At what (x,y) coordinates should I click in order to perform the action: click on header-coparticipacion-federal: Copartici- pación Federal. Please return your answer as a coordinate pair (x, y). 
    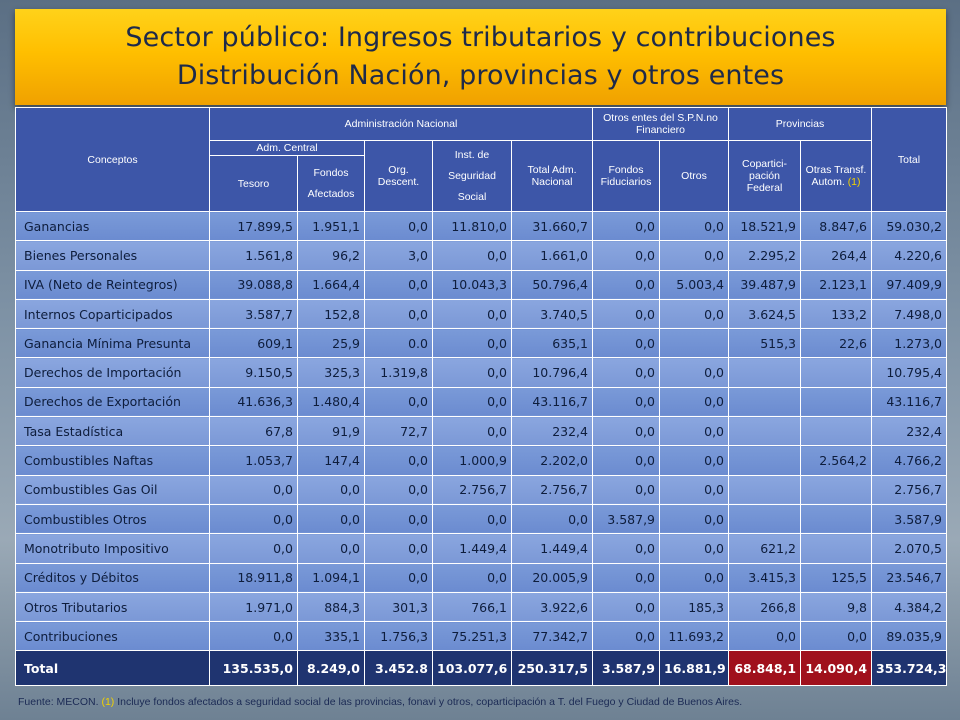
    Looking at the image, I should click on (765, 176).